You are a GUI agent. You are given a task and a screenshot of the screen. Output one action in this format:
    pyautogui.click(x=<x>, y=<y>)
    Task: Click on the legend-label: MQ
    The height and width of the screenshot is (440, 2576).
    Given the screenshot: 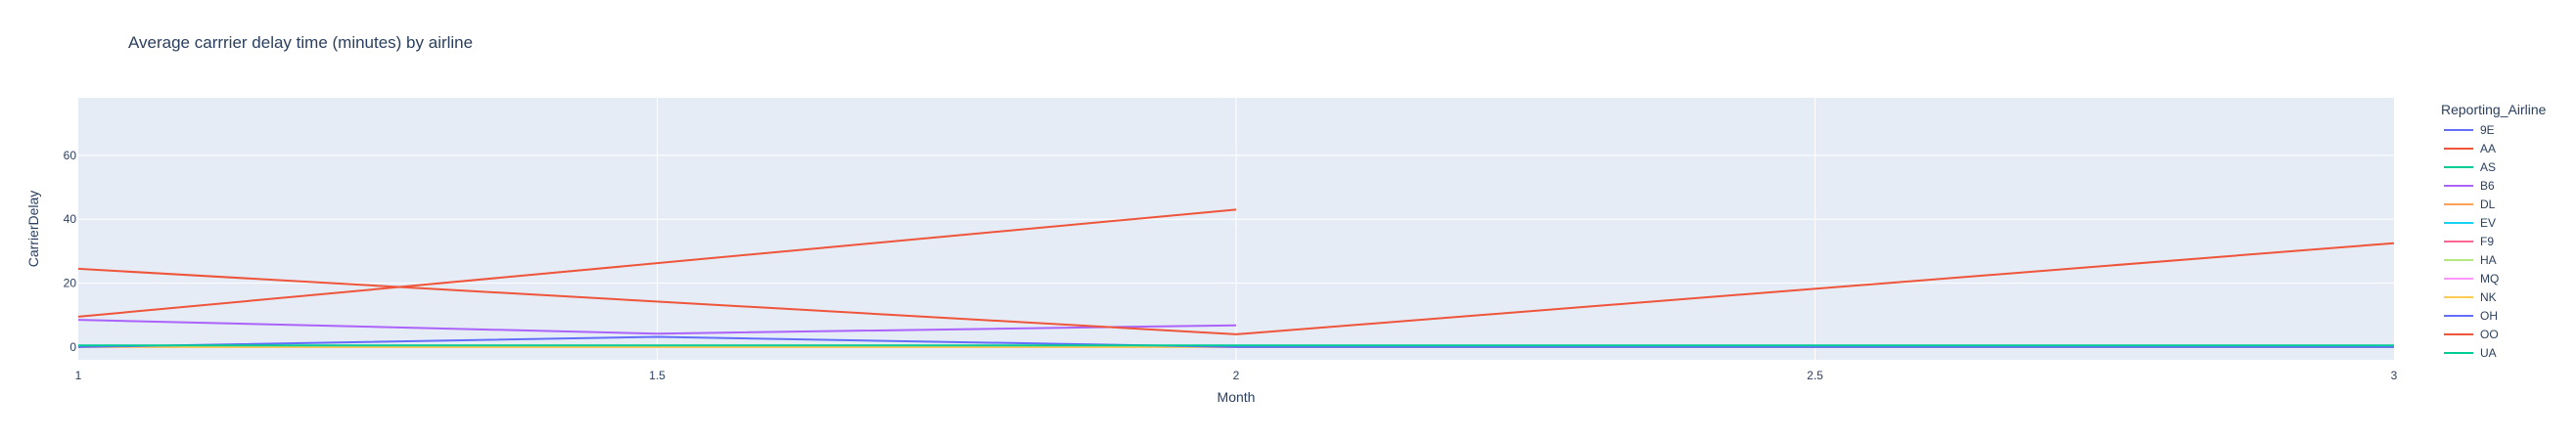 What is the action you would take?
    pyautogui.click(x=2489, y=279)
    